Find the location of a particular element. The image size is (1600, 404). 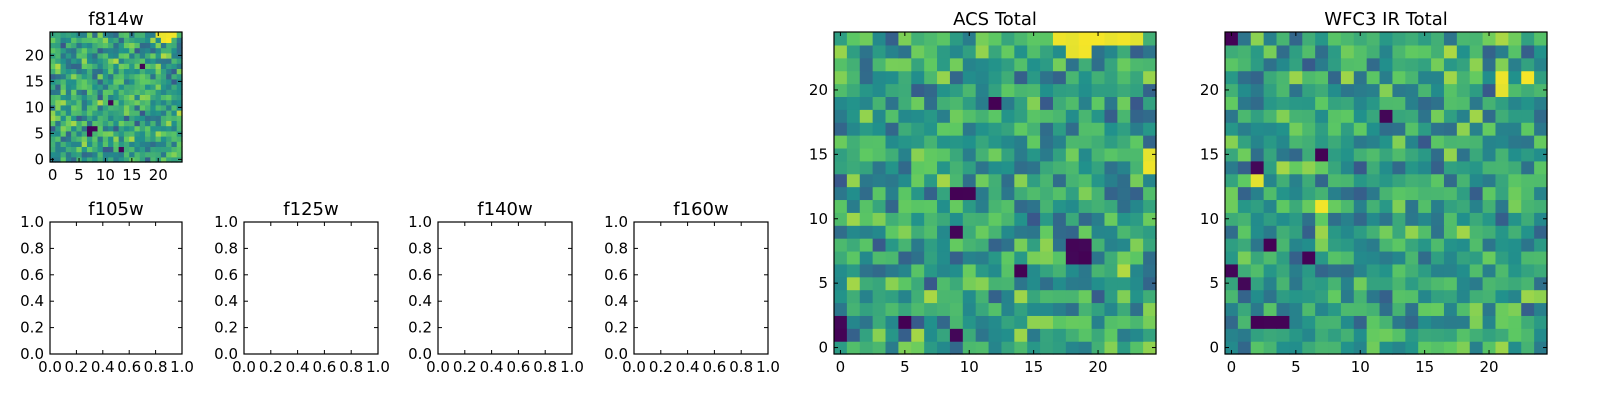

panel-title: f140w is located at coordinates (504, 209).